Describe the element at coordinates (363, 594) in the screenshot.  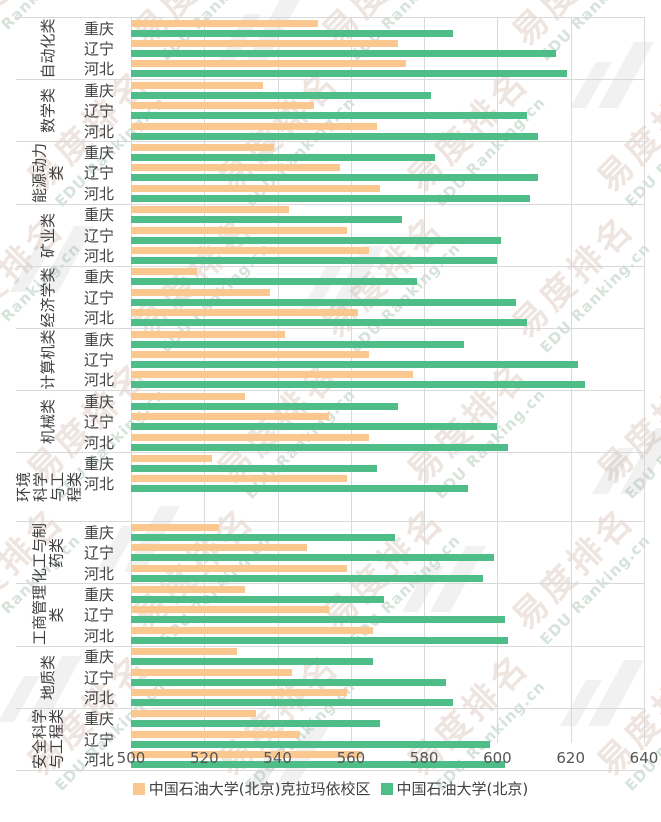
I see `province-row: 重庆` at that location.